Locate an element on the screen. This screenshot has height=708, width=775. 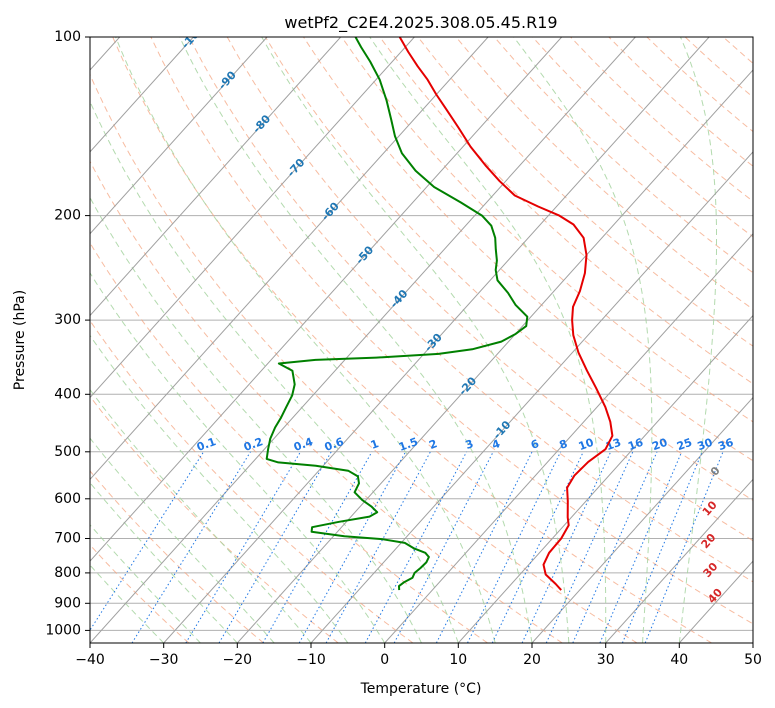
x-tick-label: 50 is located at coordinates (753, 660).